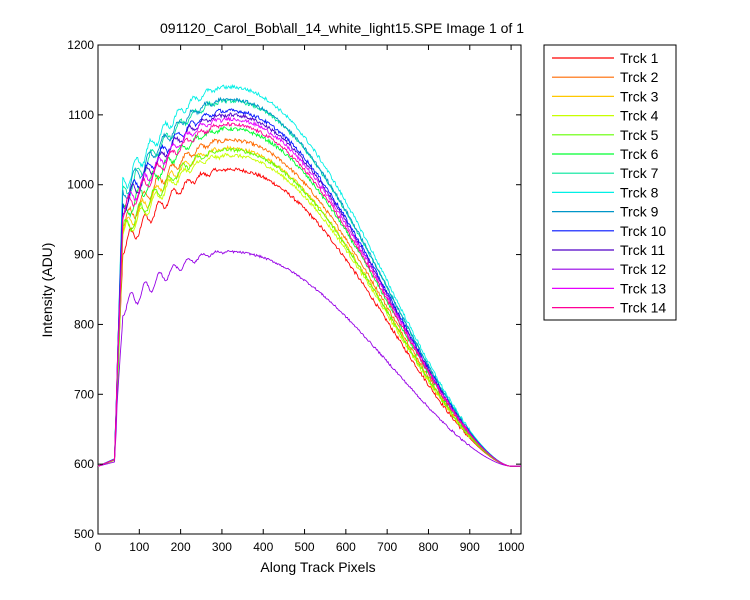  I want to click on x-axis-label: Along Track Pixels, so click(317, 567).